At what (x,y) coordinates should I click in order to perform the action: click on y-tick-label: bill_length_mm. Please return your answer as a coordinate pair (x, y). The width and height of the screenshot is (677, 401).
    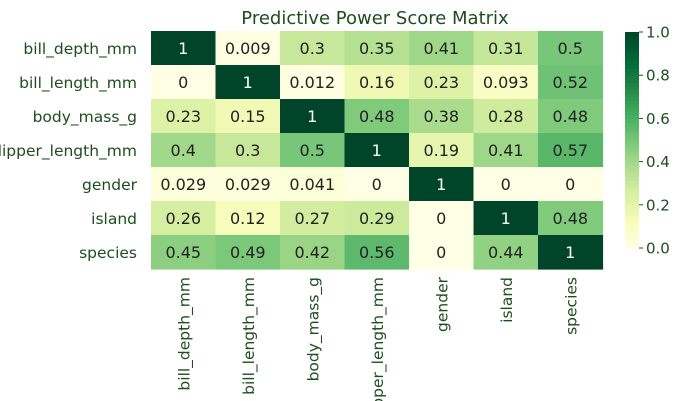
    Looking at the image, I should click on (78, 83).